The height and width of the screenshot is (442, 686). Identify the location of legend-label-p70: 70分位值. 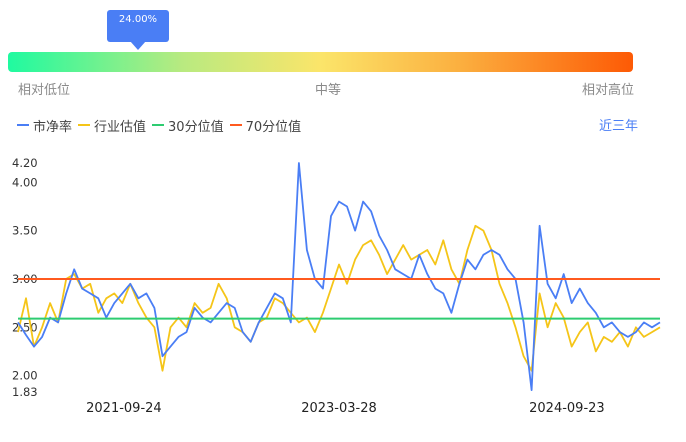
(273, 127).